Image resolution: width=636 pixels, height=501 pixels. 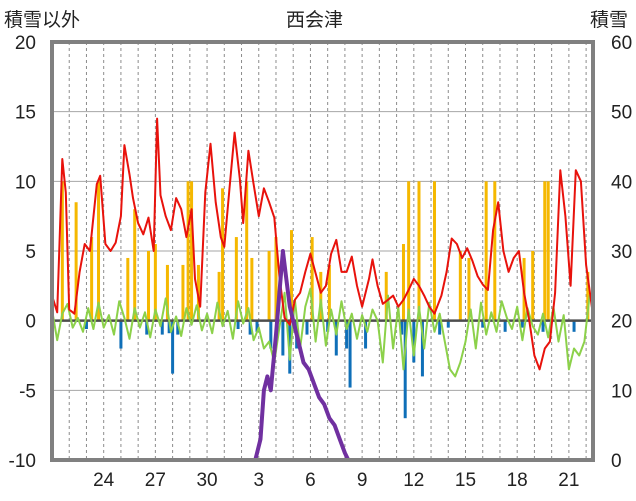 I want to click on x-tick: 21, so click(x=568, y=480).